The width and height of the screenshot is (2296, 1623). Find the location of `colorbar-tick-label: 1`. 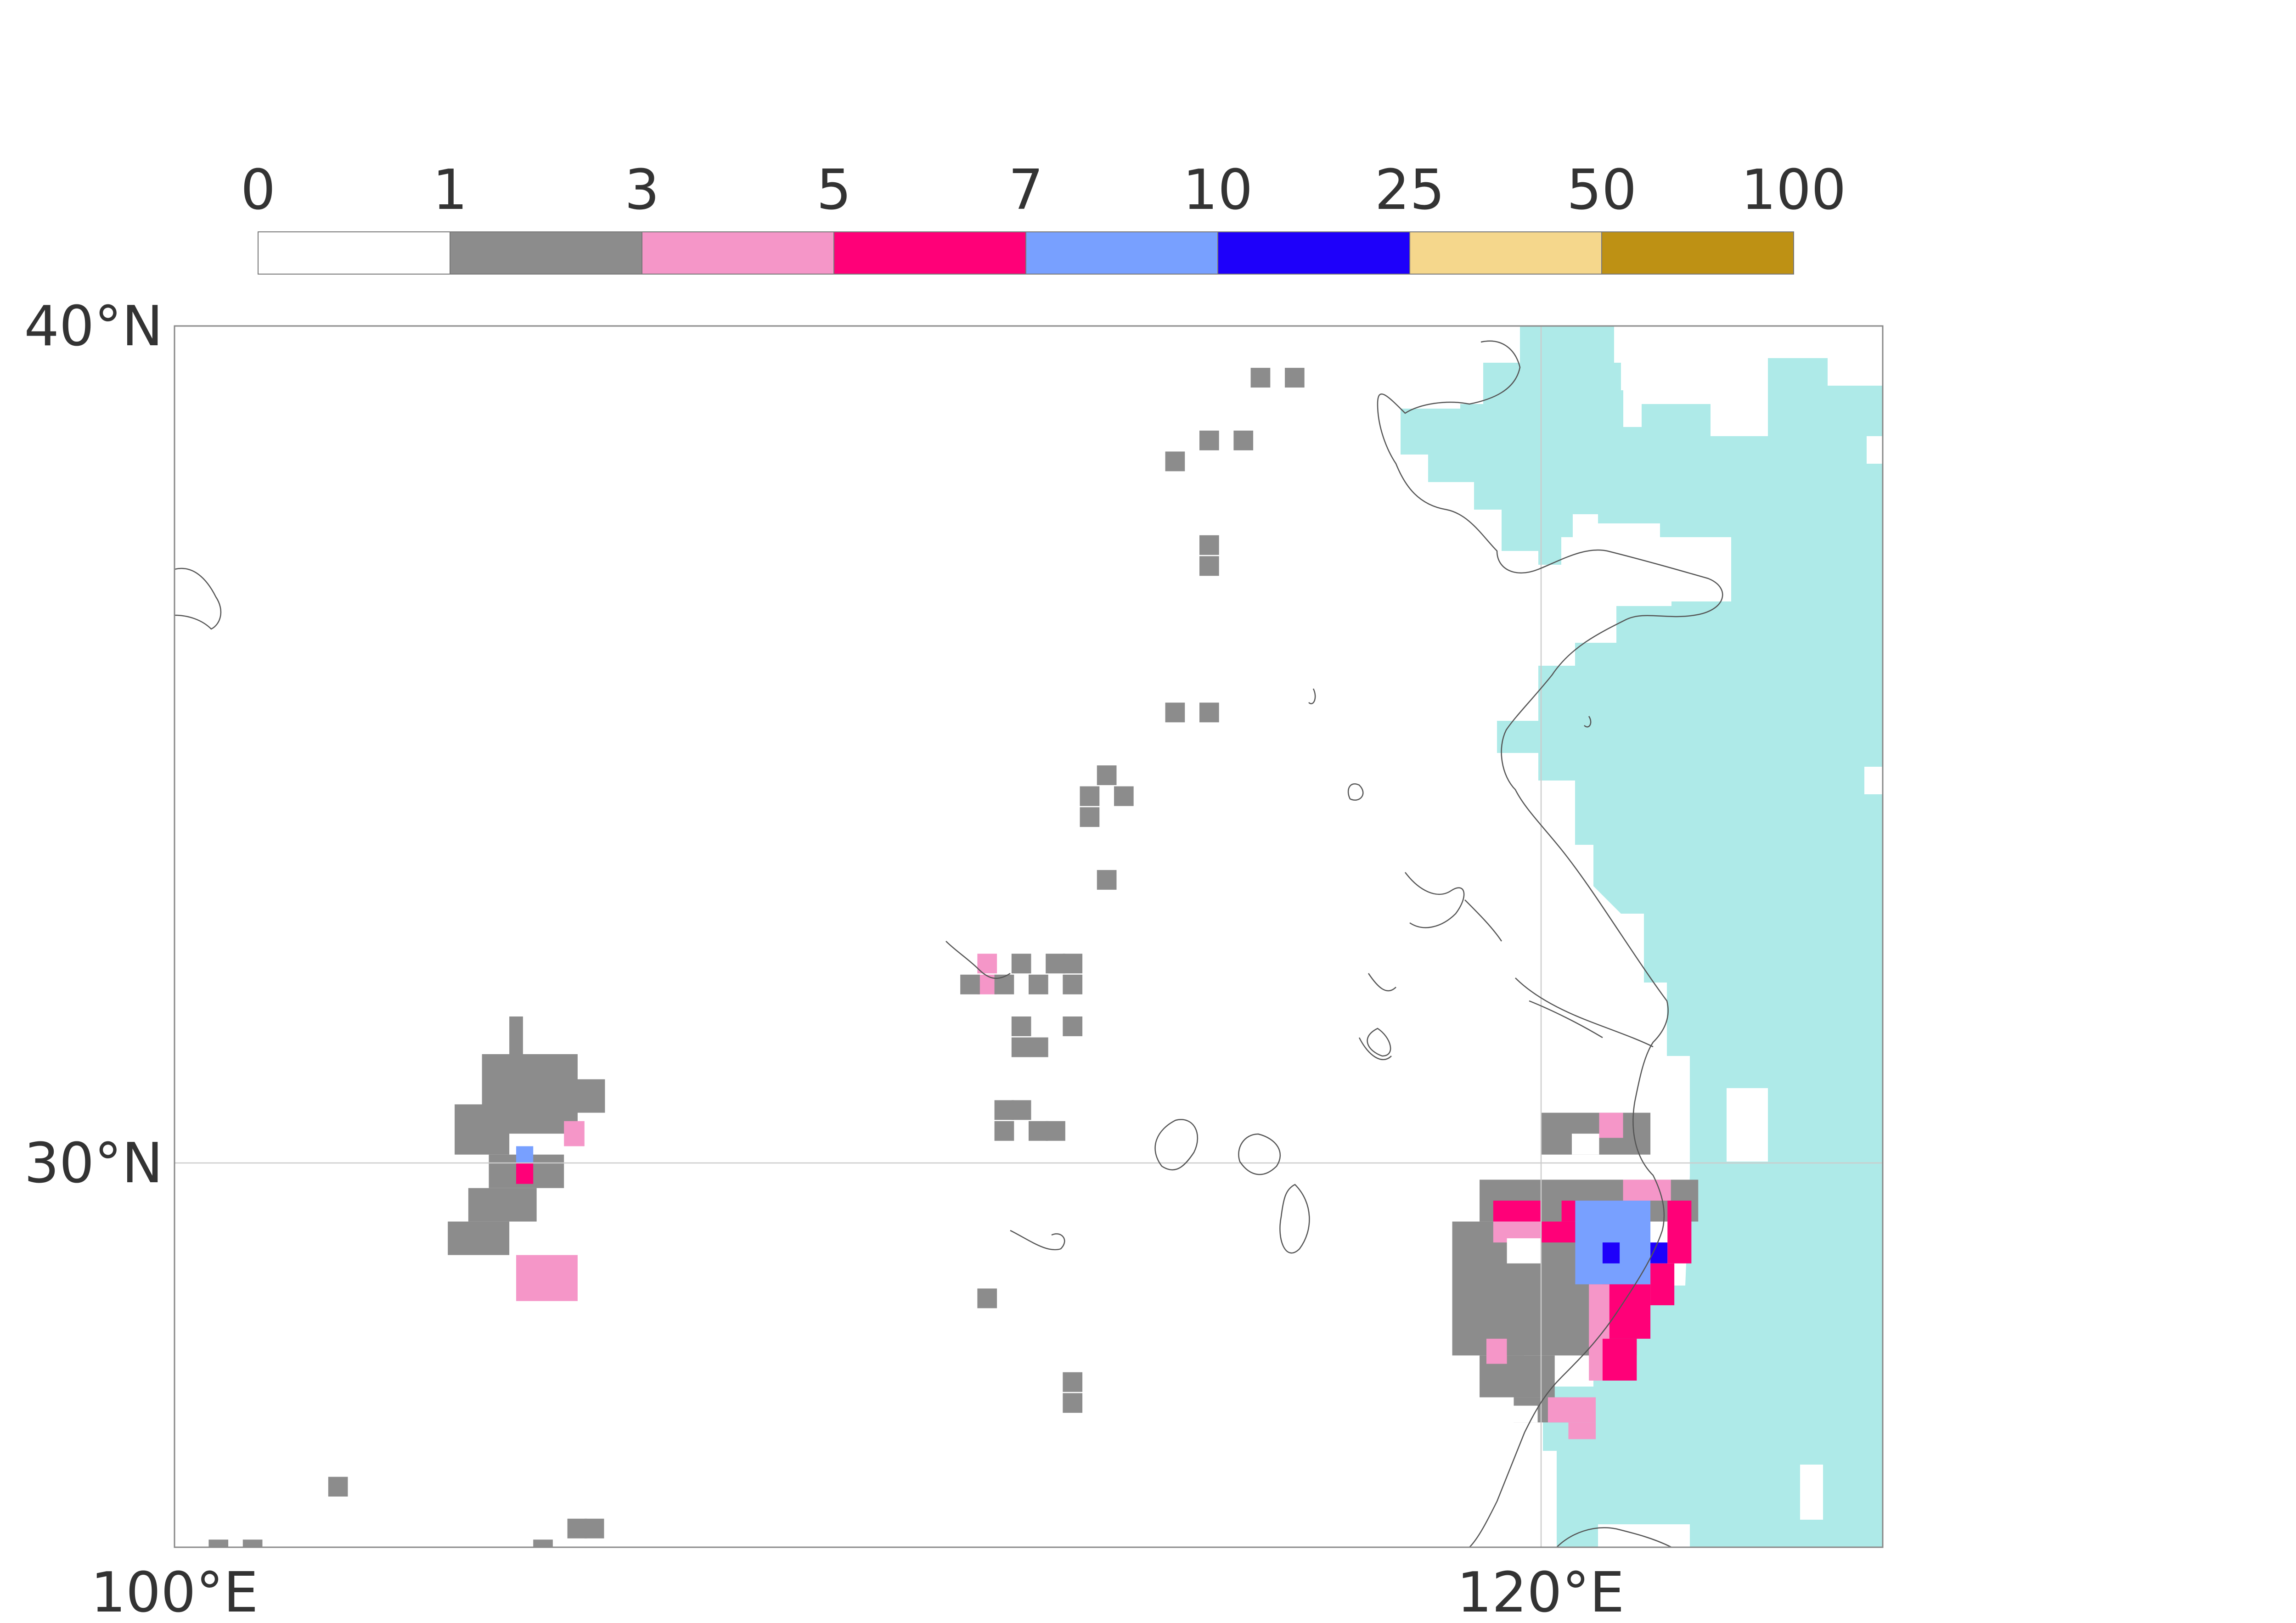

colorbar-tick-label: 1 is located at coordinates (450, 190).